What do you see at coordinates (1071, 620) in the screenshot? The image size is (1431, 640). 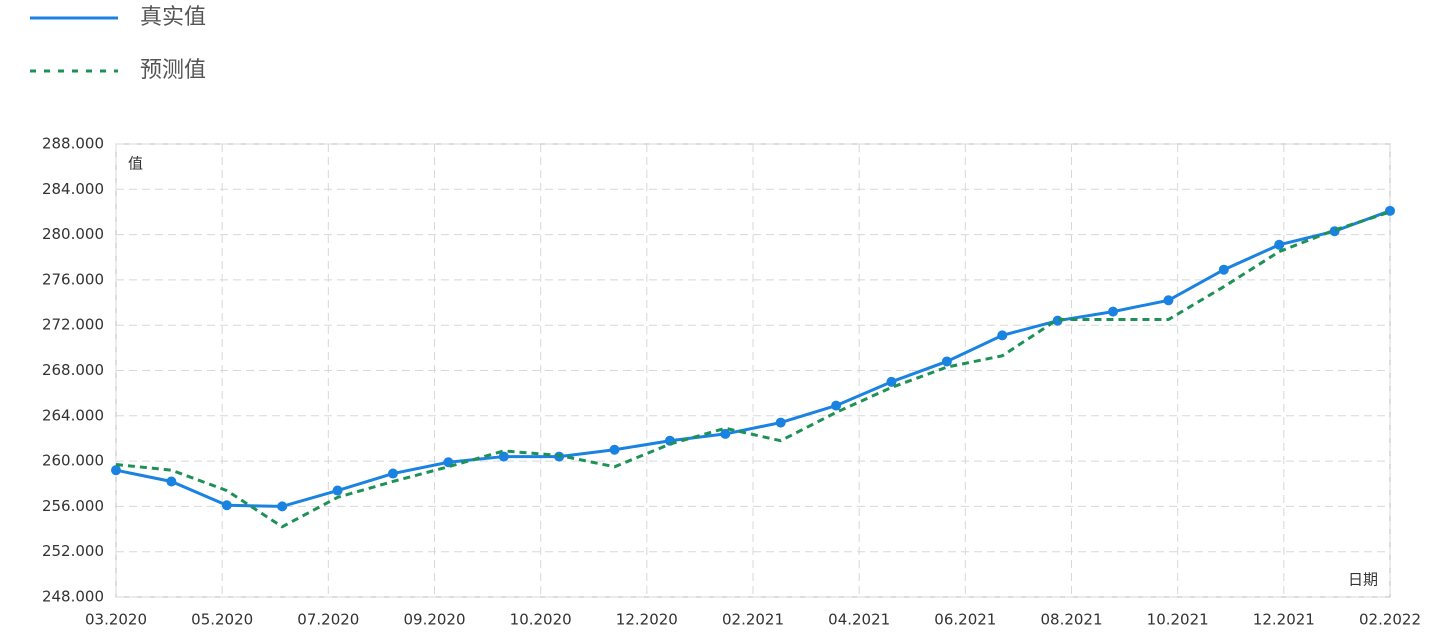 I see `x-tick-label: 08.2021` at bounding box center [1071, 620].